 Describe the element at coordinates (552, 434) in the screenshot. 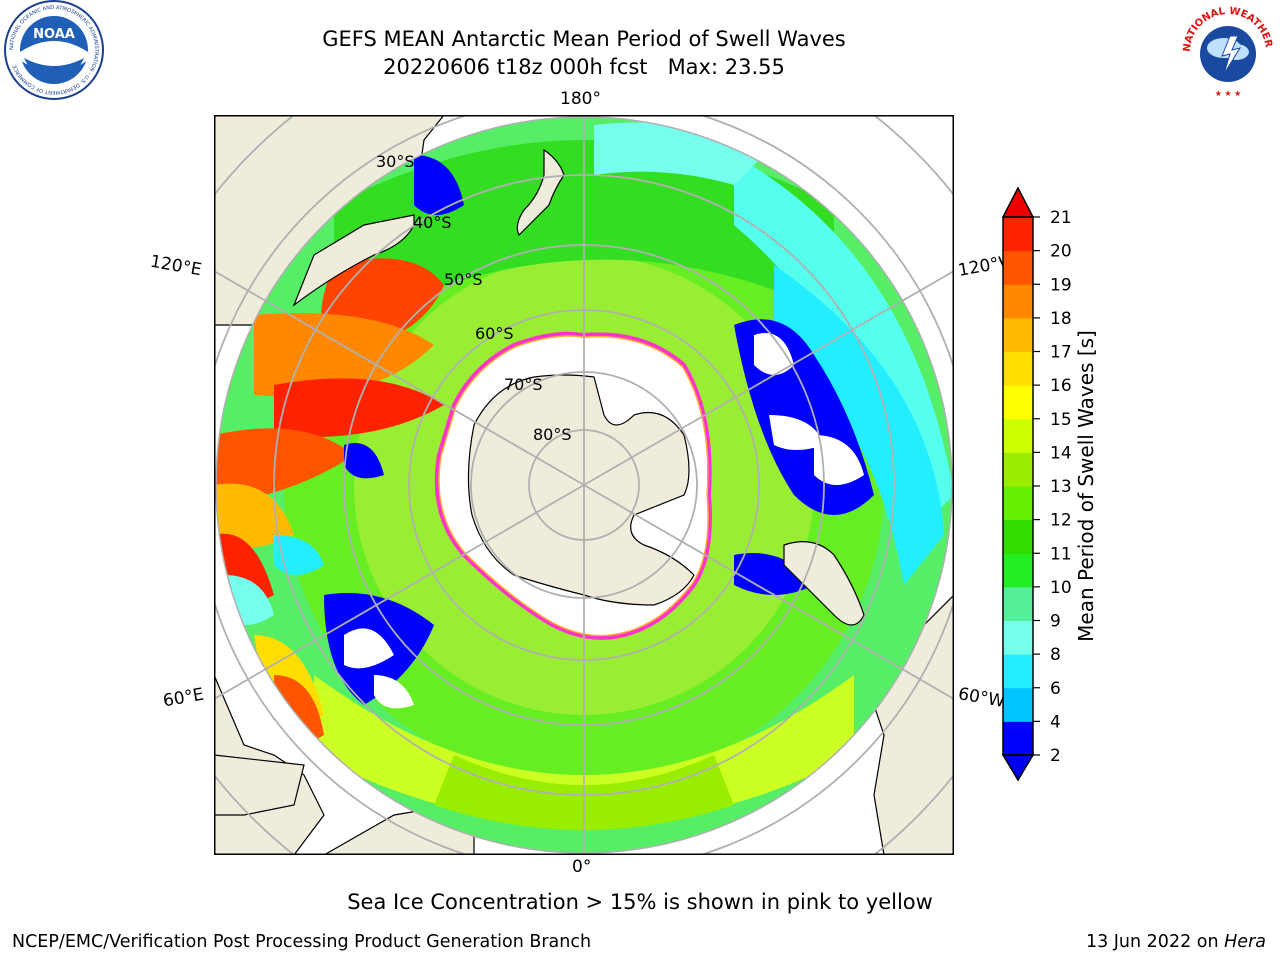

I see `lat-label-80s: 80°S` at that location.